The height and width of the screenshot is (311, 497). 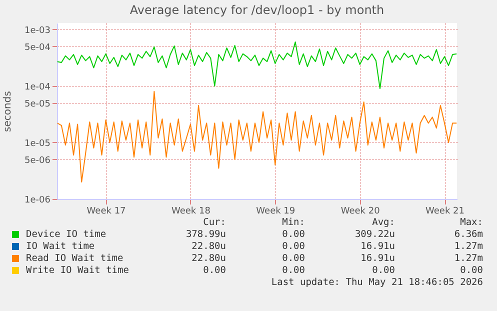 I want to click on legend-label: Read IO Wait time, so click(x=75, y=259).